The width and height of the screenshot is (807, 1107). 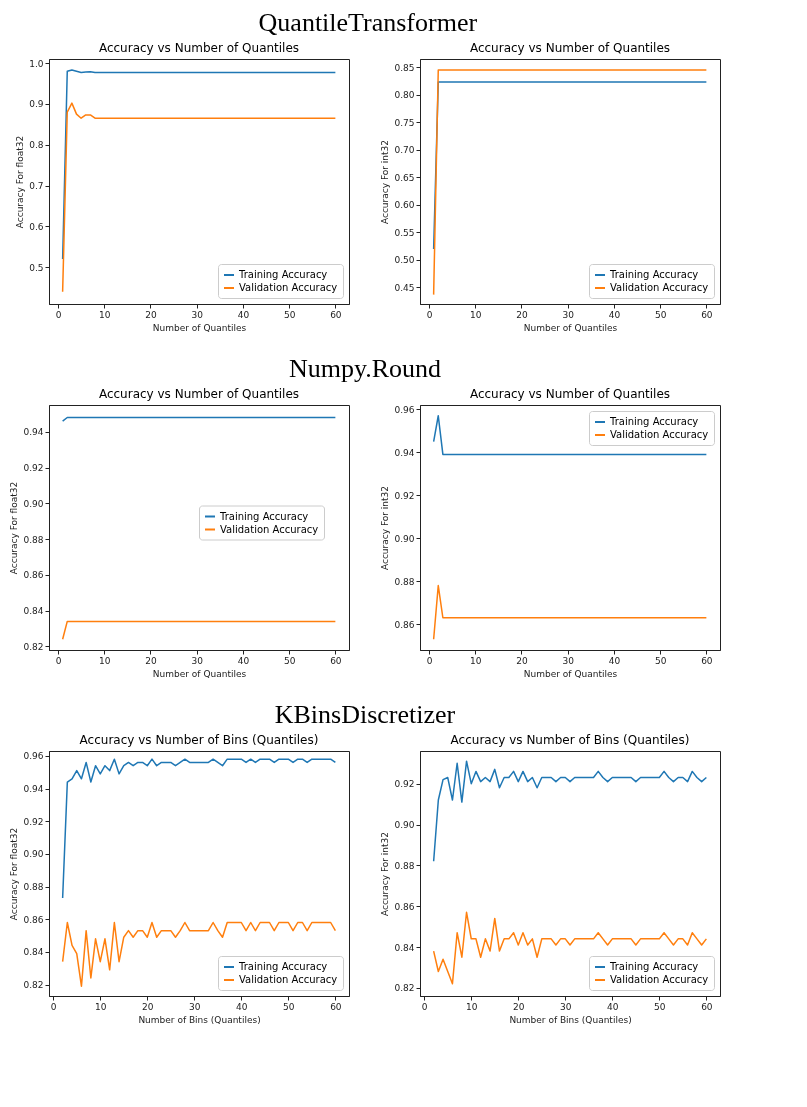 I want to click on x-axis-title: Number of Bins (Quantiles), so click(x=570, y=1019).